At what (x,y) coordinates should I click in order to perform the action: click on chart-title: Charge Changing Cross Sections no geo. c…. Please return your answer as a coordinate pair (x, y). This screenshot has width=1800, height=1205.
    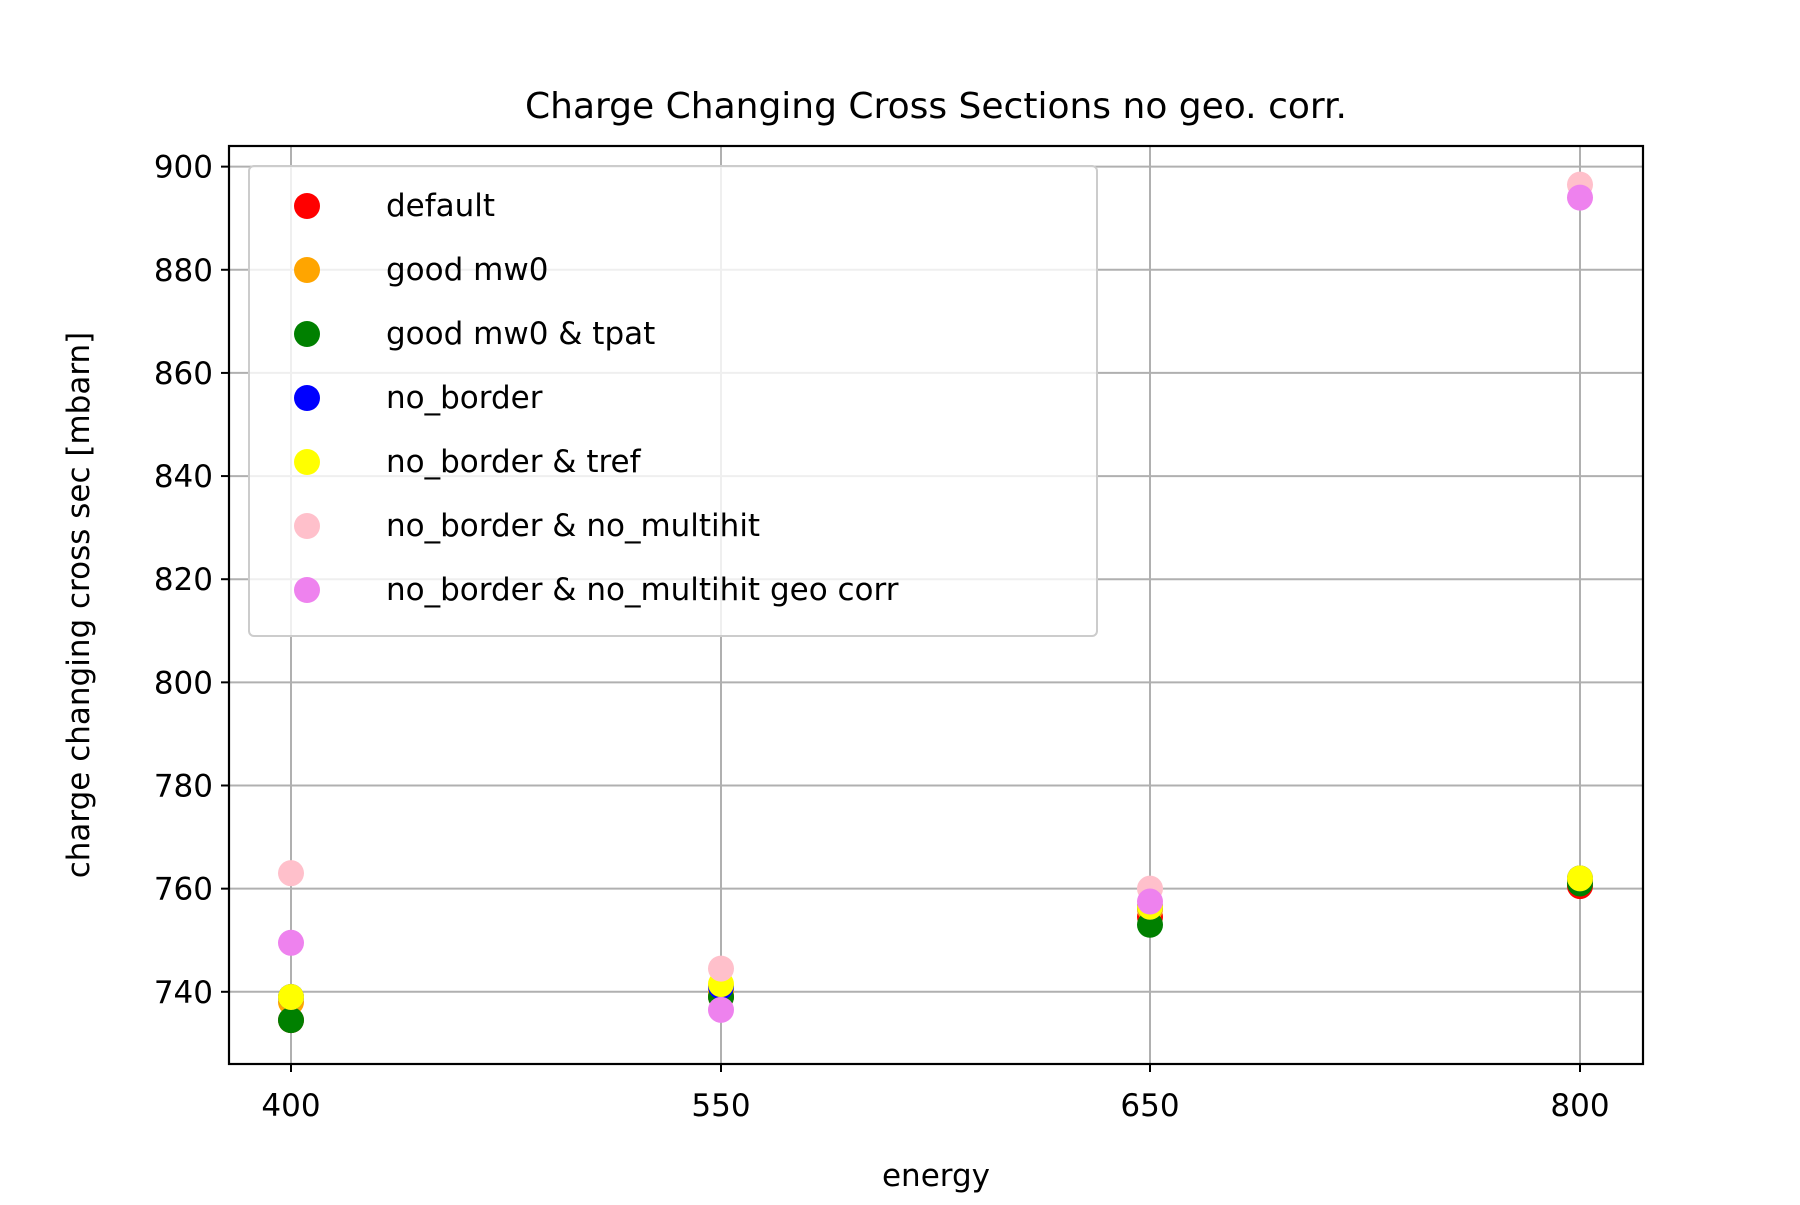
    Looking at the image, I should click on (936, 106).